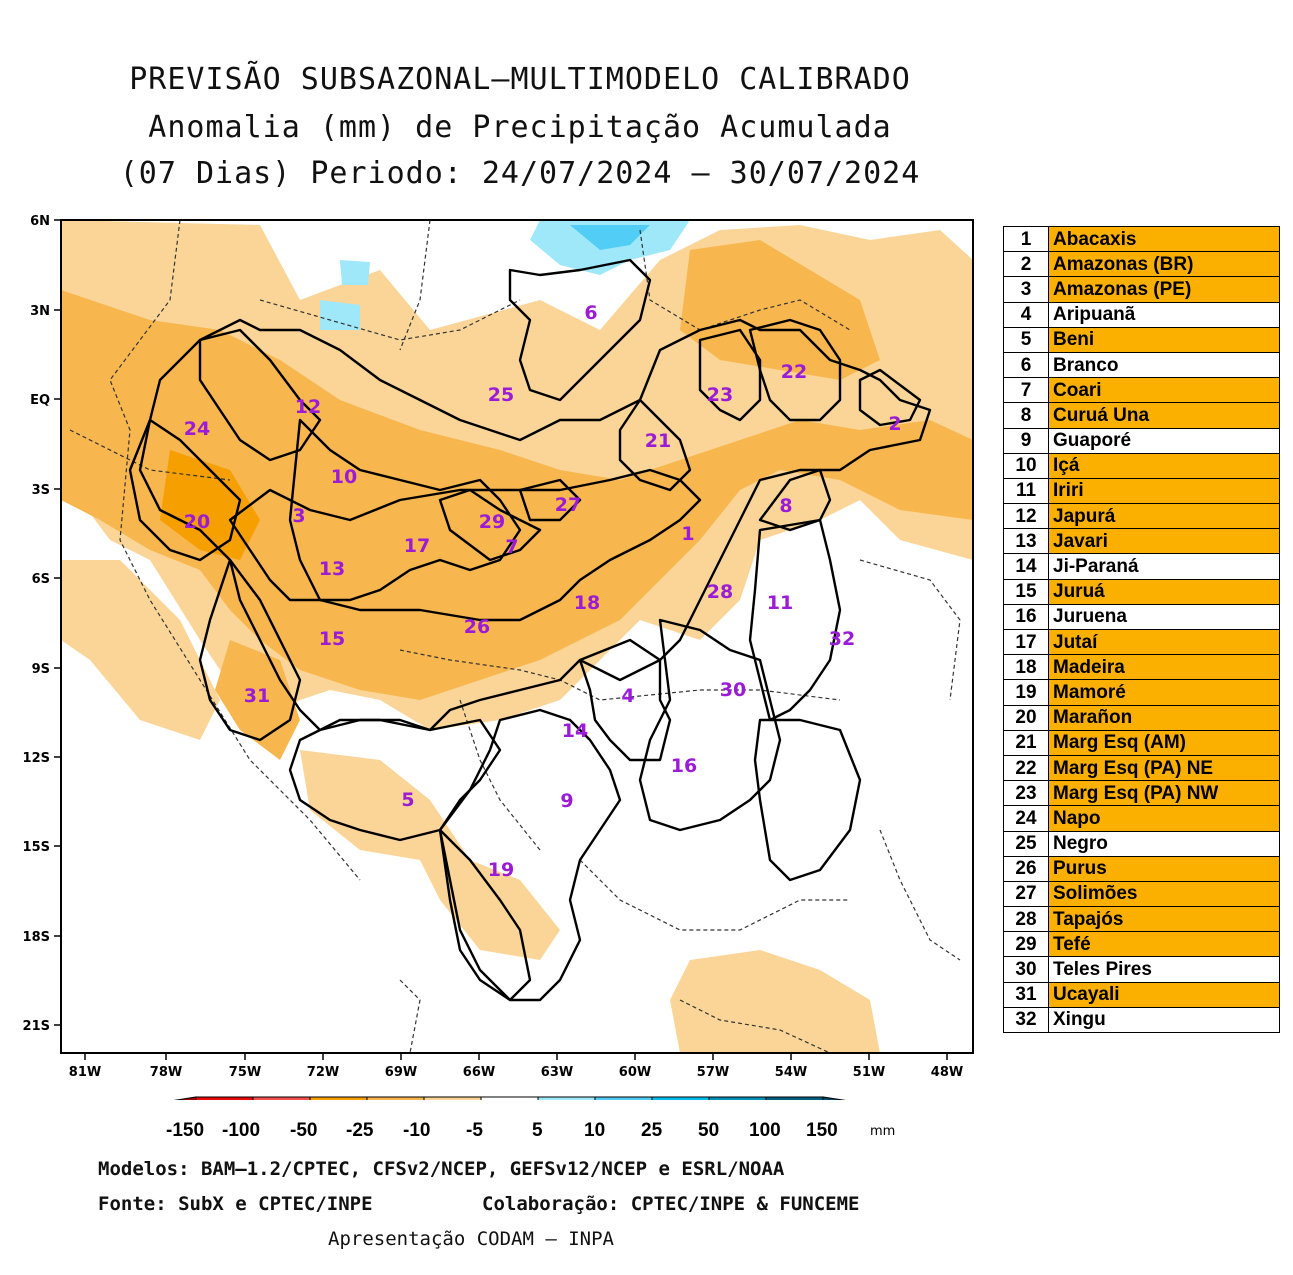  I want to click on colorbar-label: 150, so click(822, 1130).